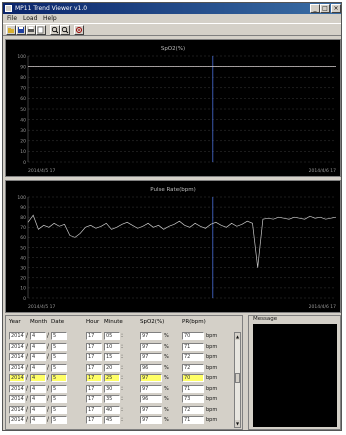  I want to click on table-row: 2014 4 5 17 15 97 72 / /:% bpm, so click(119, 357).